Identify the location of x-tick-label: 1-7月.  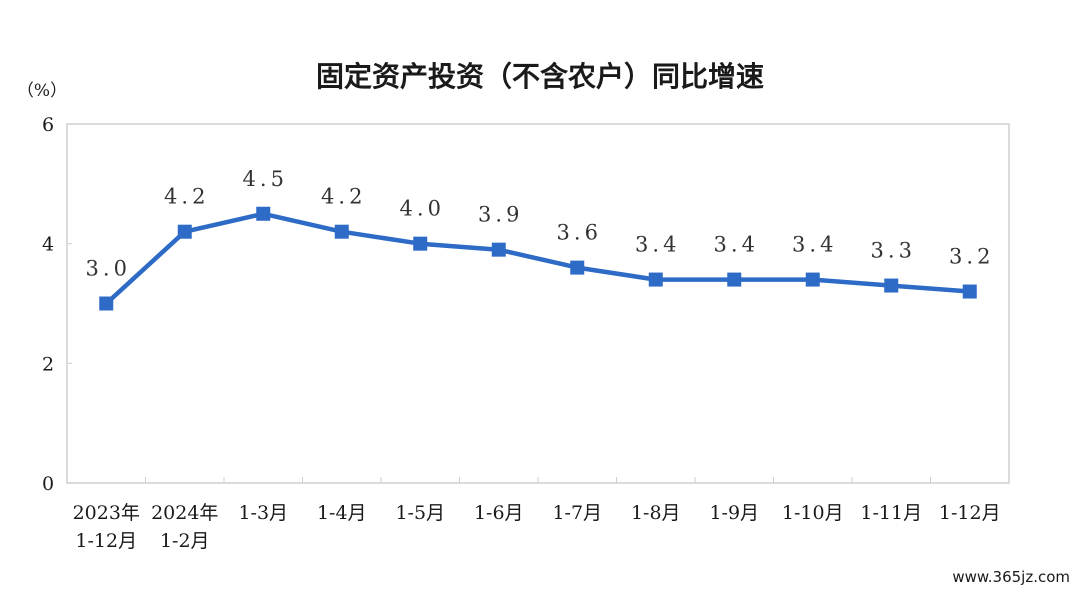
(577, 513).